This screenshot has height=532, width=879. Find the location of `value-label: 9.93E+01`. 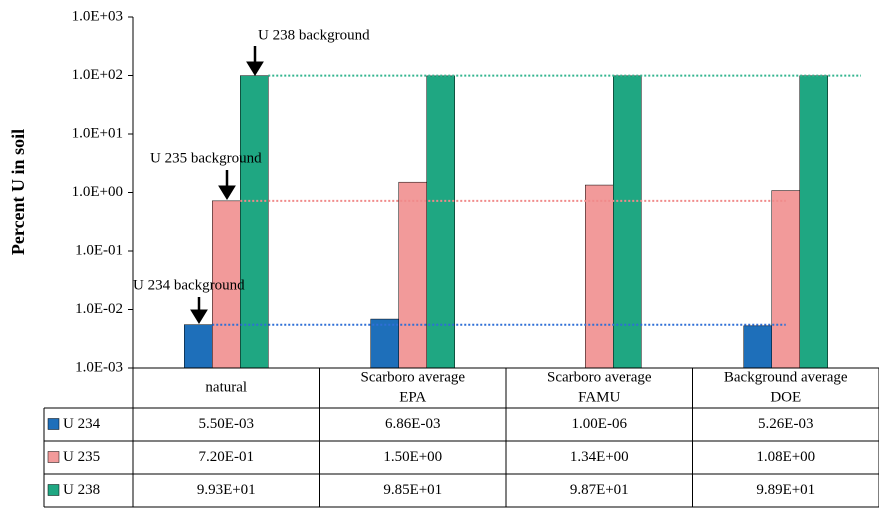

value-label: 9.93E+01 is located at coordinates (226, 490).